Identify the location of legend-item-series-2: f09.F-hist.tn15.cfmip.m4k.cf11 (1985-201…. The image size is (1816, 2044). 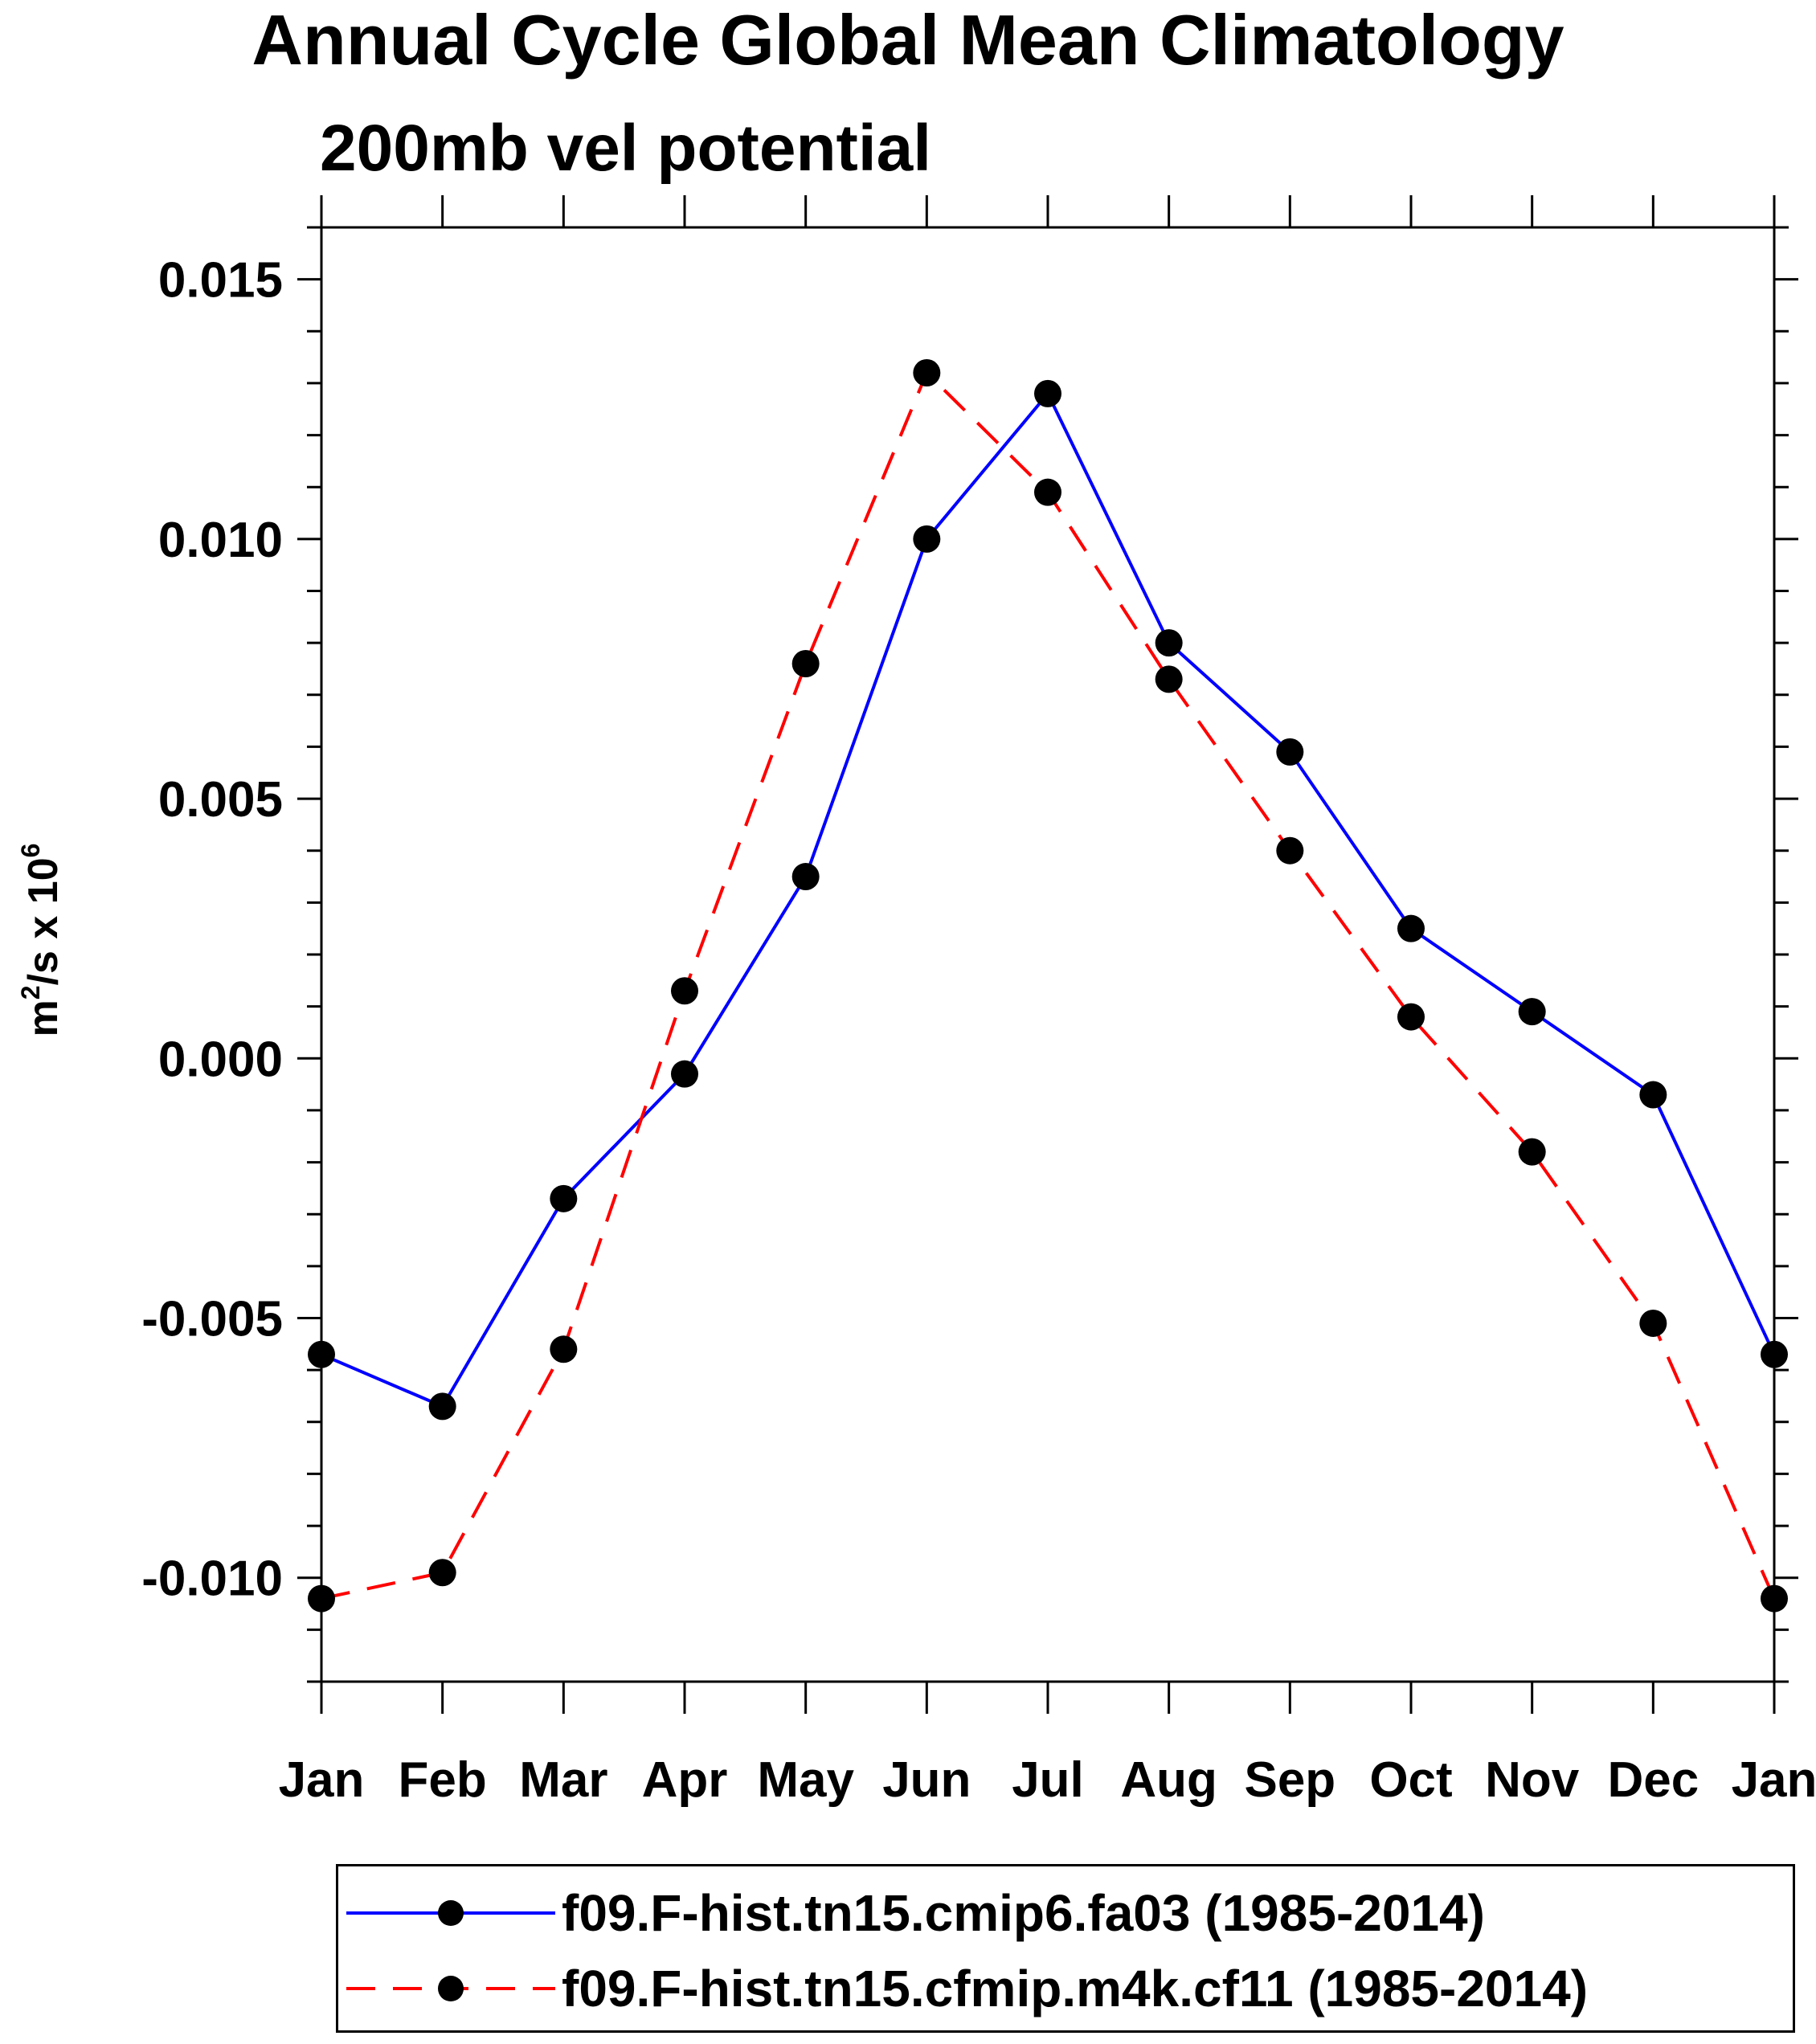
(1065, 1988).